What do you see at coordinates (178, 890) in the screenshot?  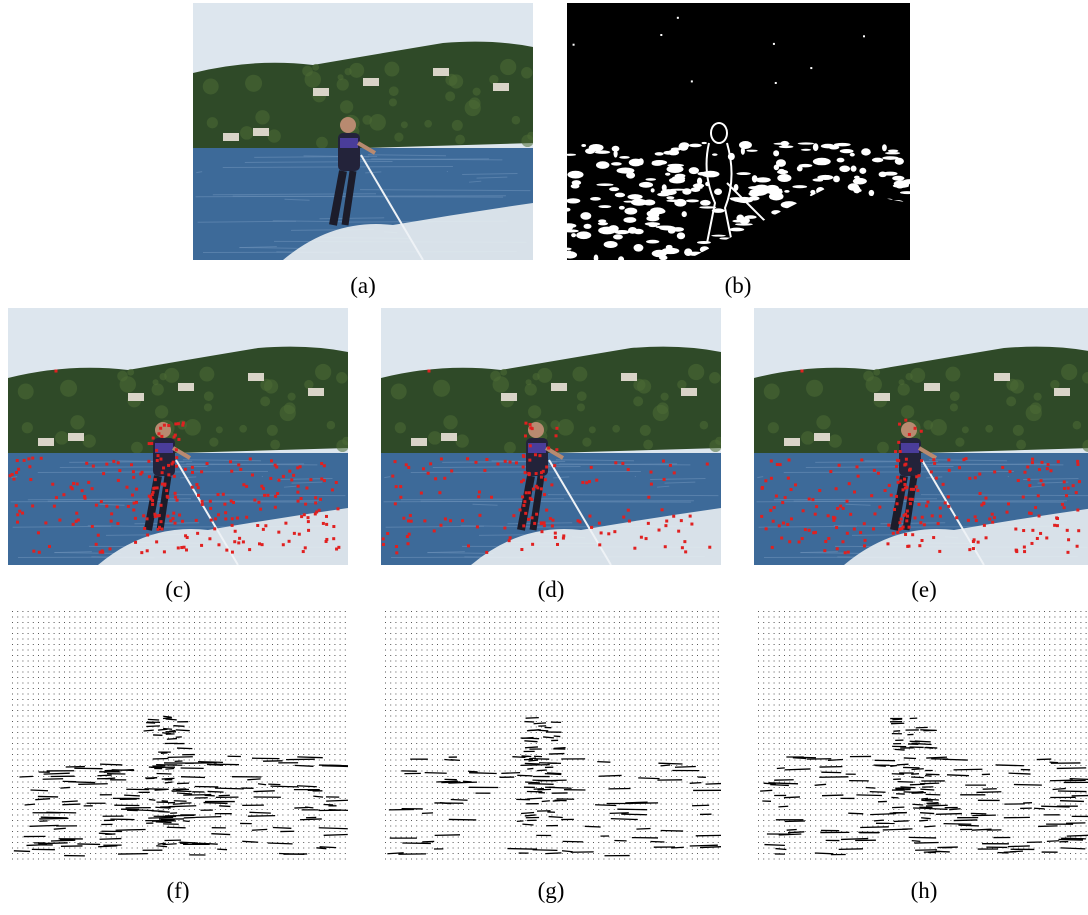 I see `caption-f: (f)` at bounding box center [178, 890].